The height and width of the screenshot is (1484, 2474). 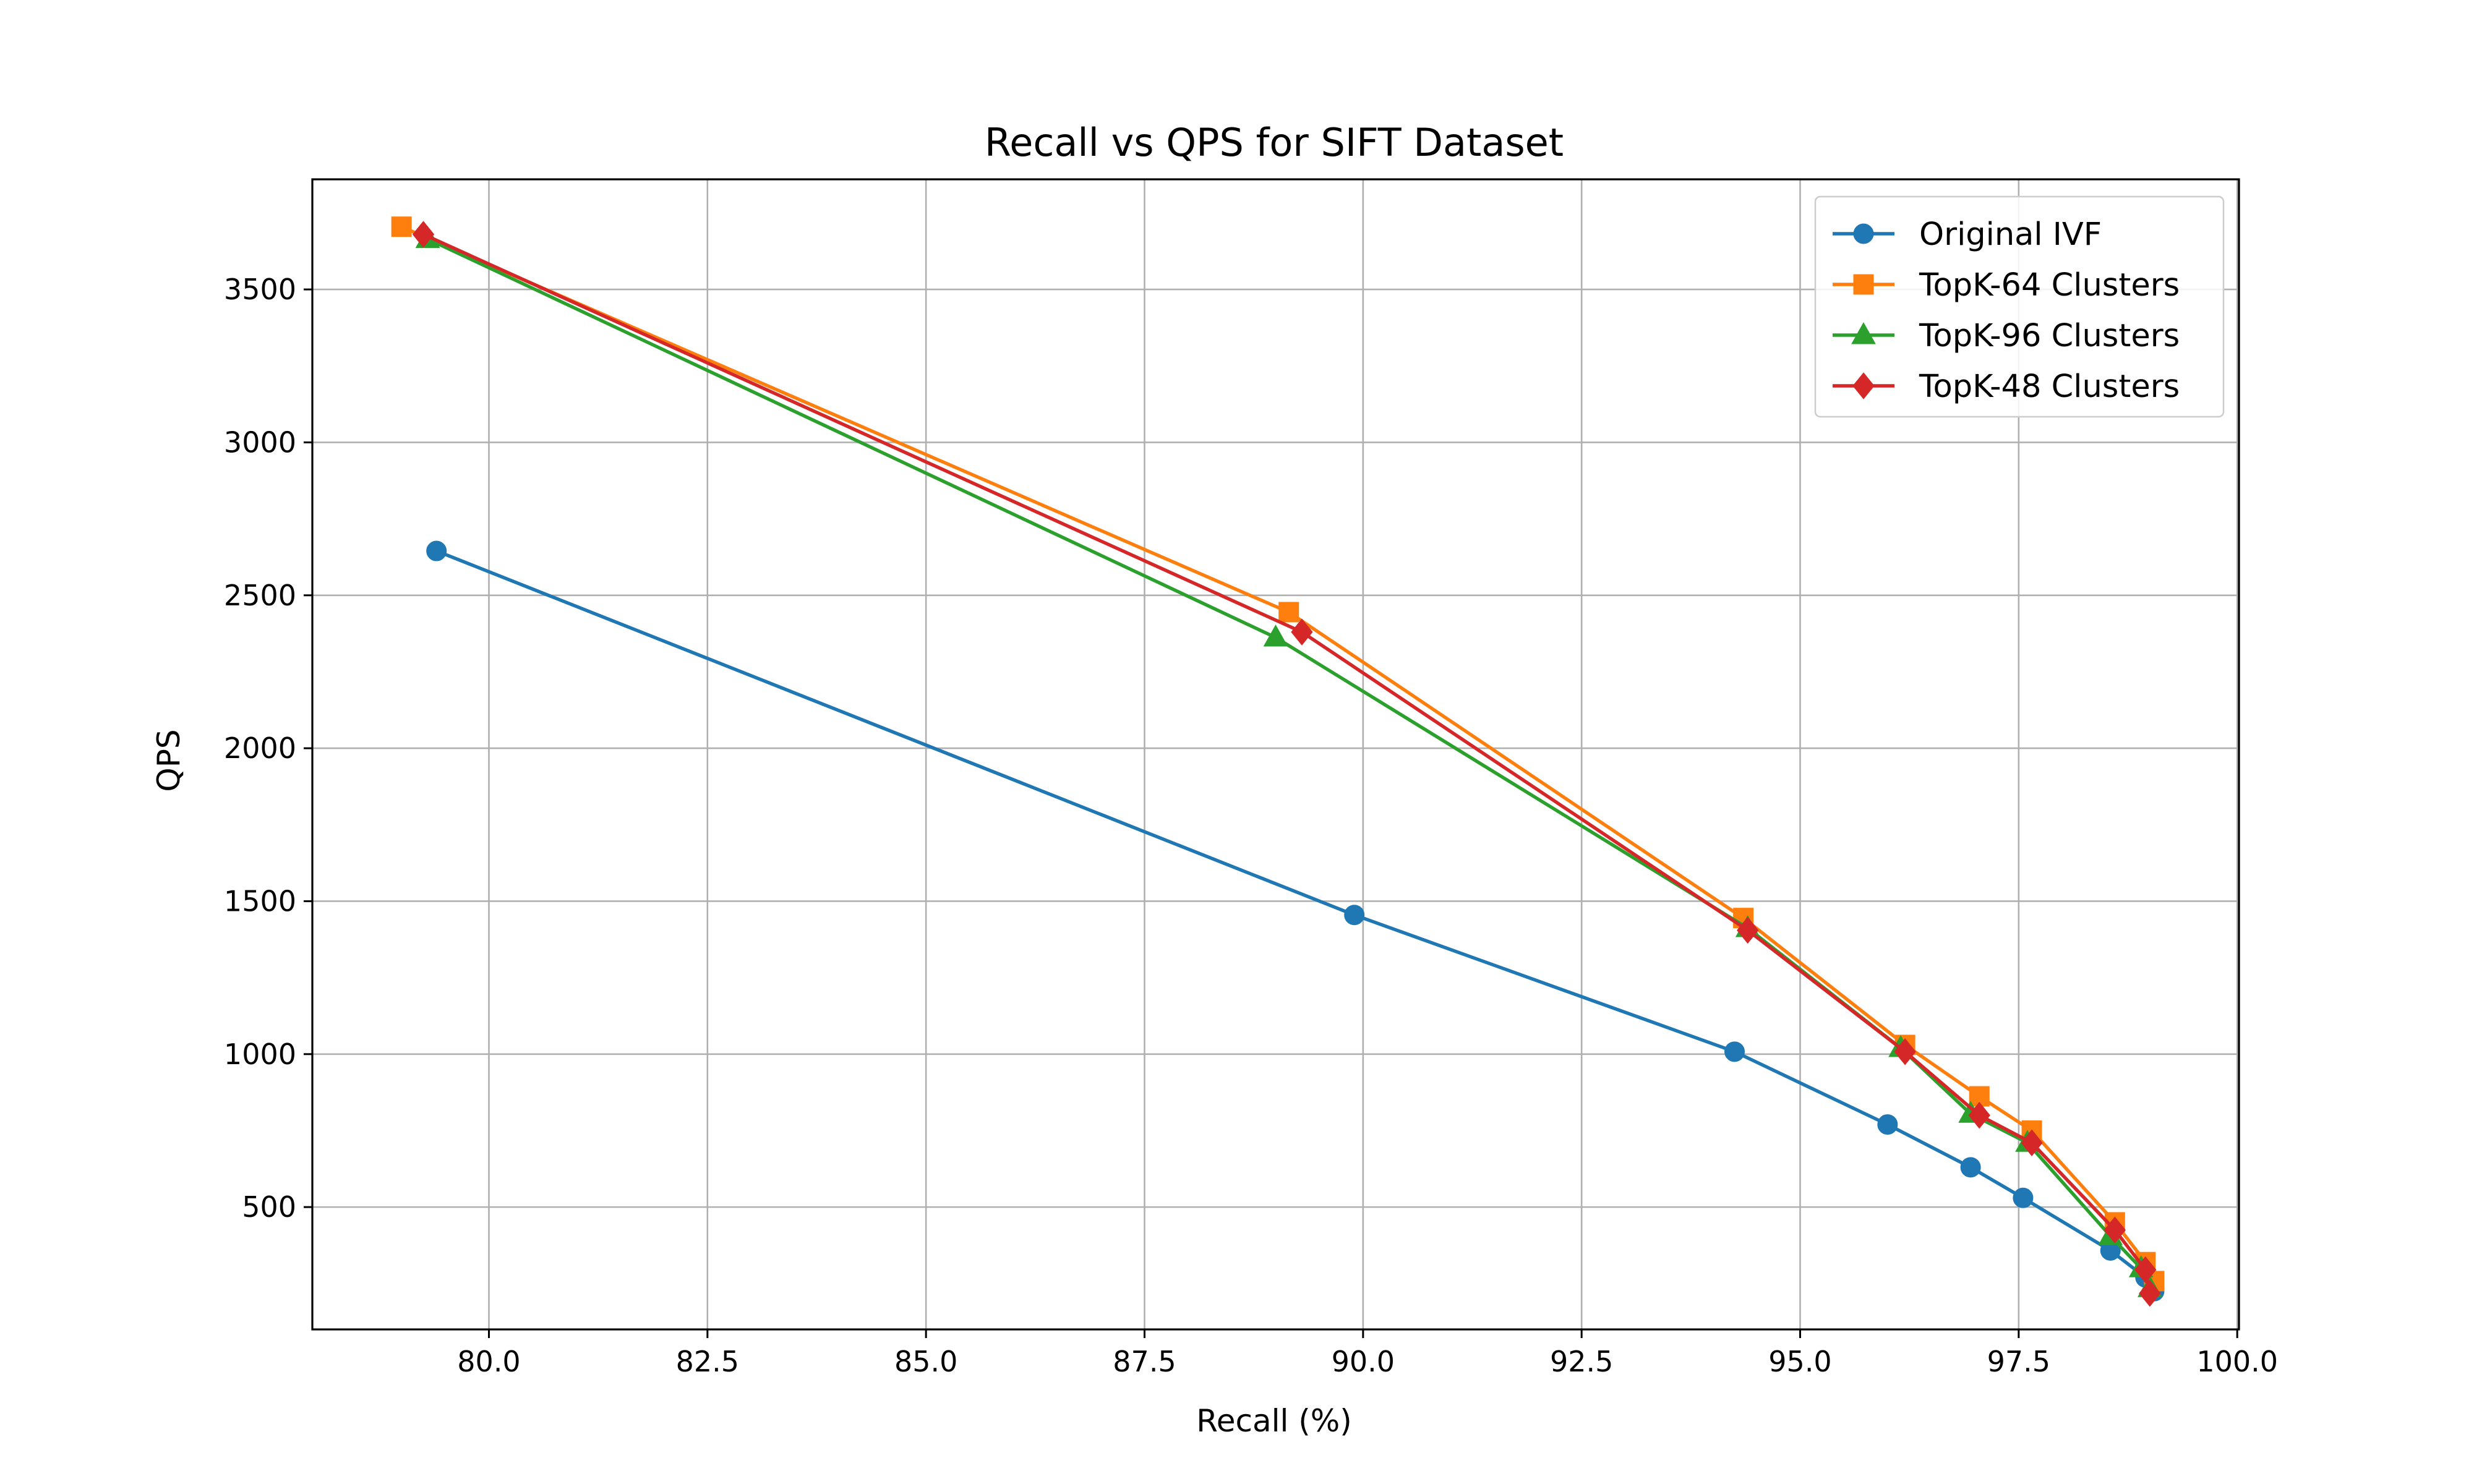 I want to click on legend-item: TopK-64 Clusters, so click(x=2006, y=285).